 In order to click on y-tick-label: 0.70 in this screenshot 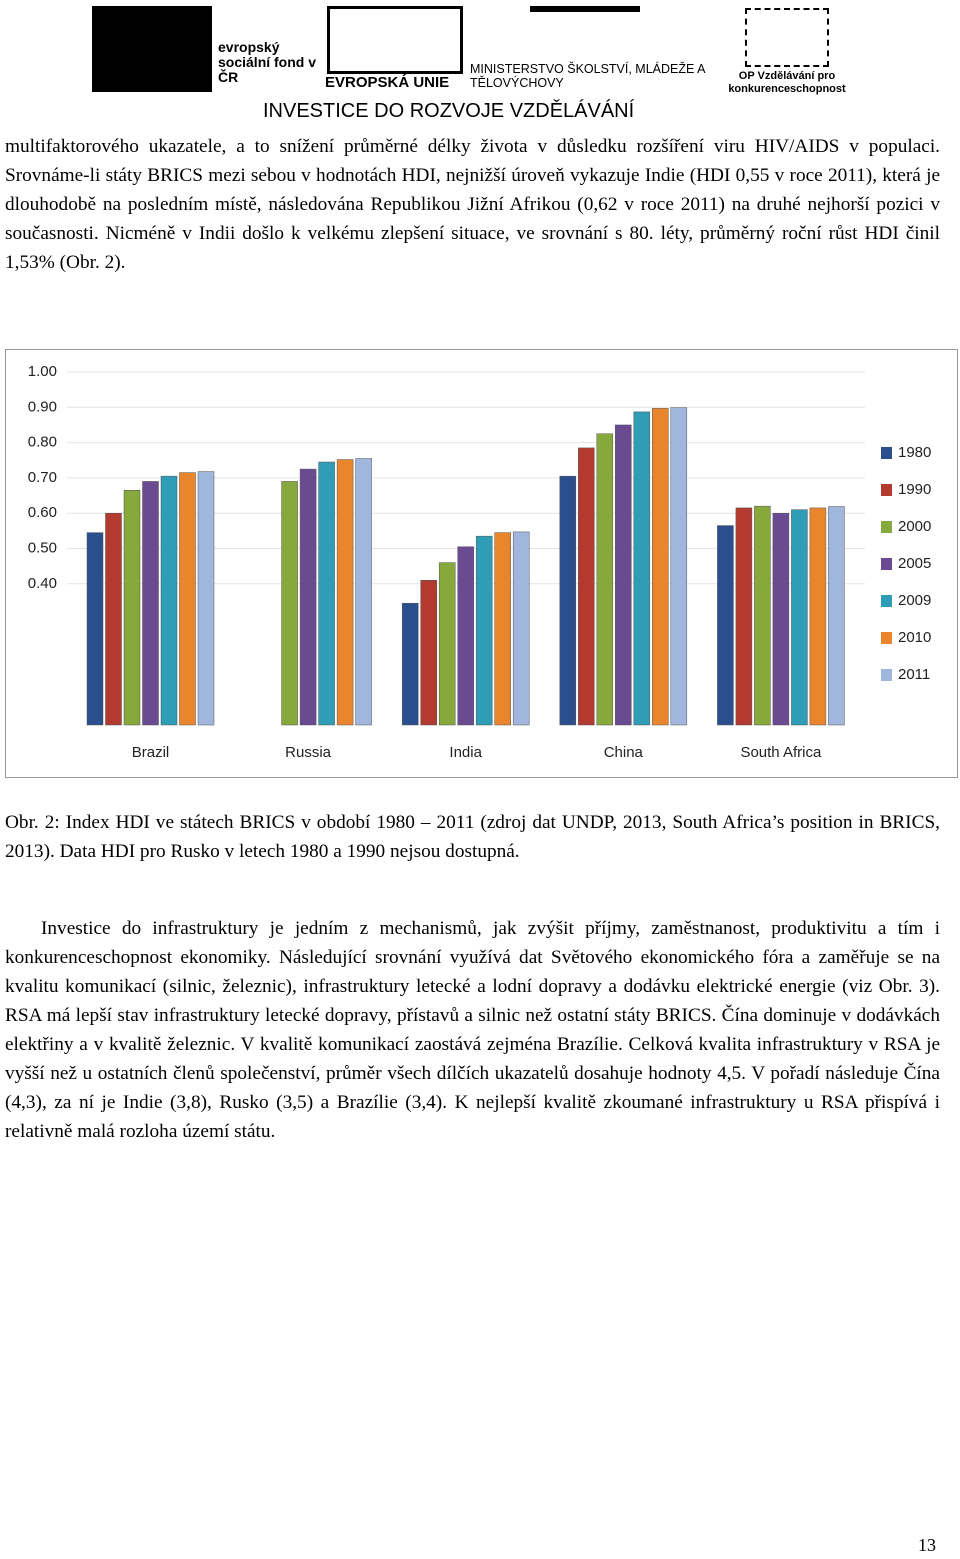, I will do `click(42, 477)`.